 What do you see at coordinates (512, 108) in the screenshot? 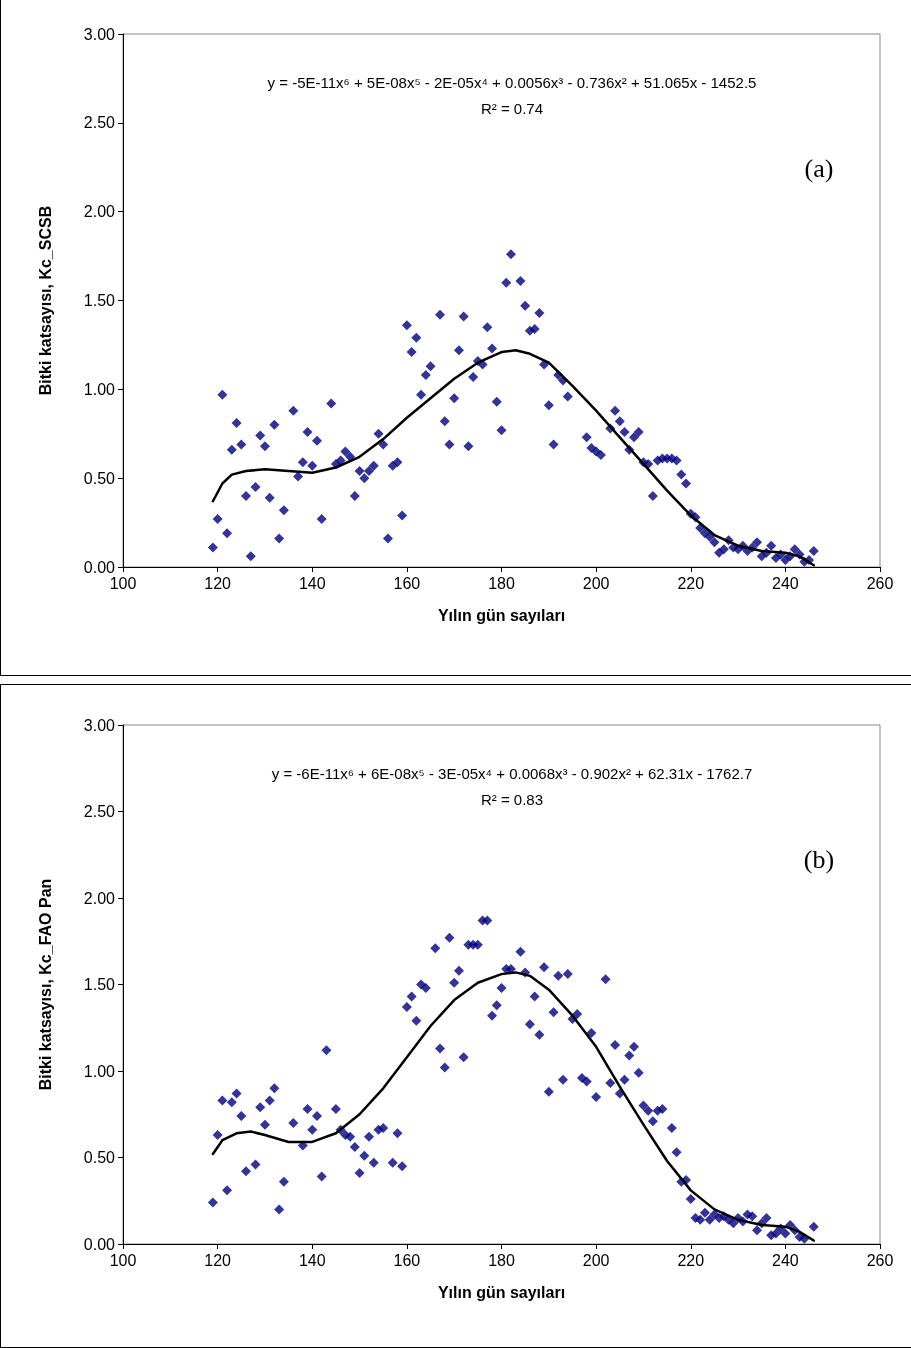
I see `annotation: R² = 0.74` at bounding box center [512, 108].